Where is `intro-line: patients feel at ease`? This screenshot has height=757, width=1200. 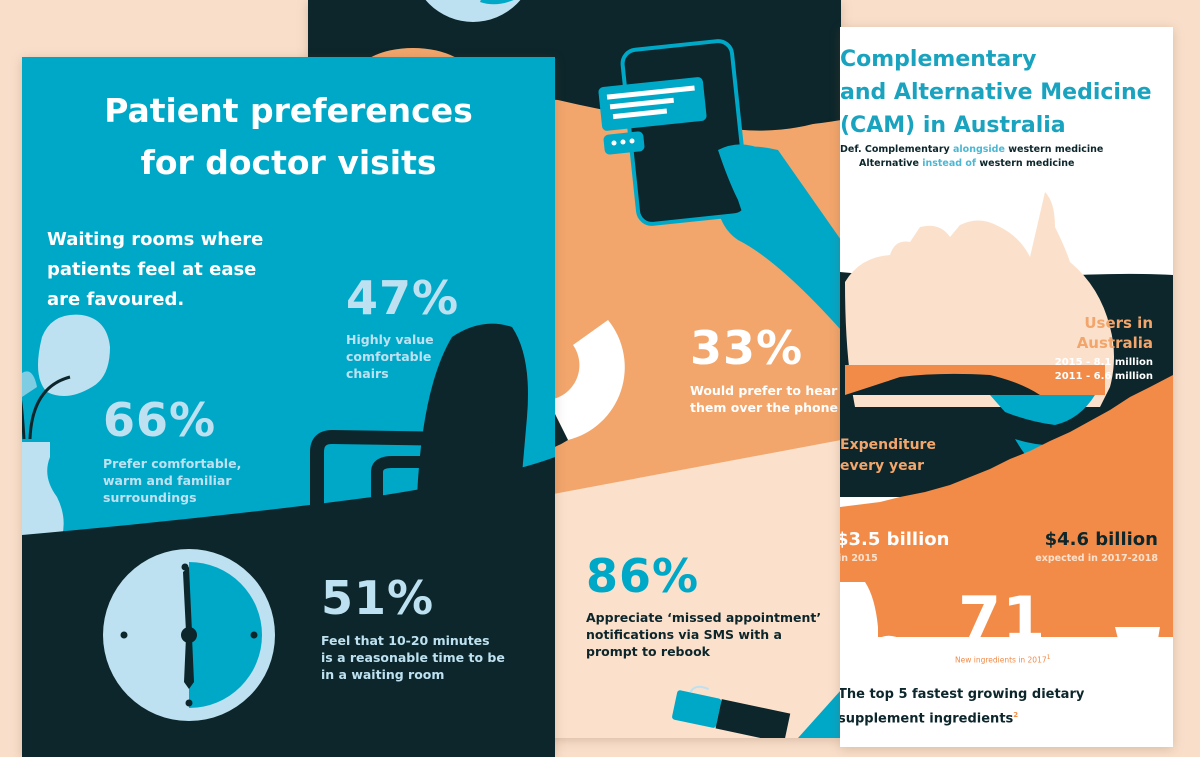
intro-line: patients feel at ease is located at coordinates (152, 269).